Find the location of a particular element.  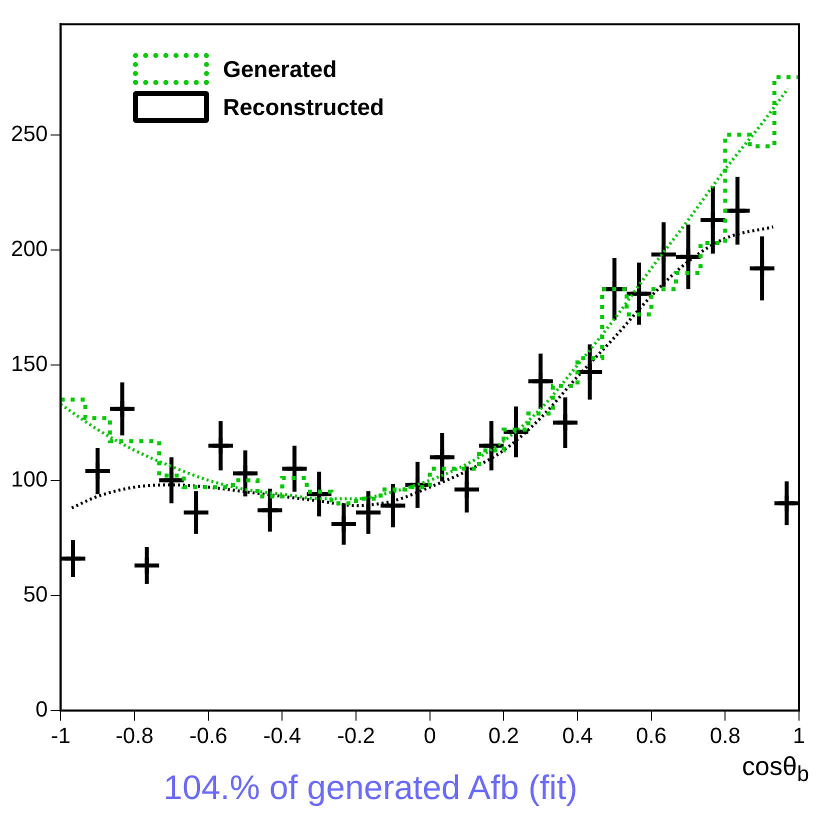

x-tick-label: -1 is located at coordinates (60, 735).